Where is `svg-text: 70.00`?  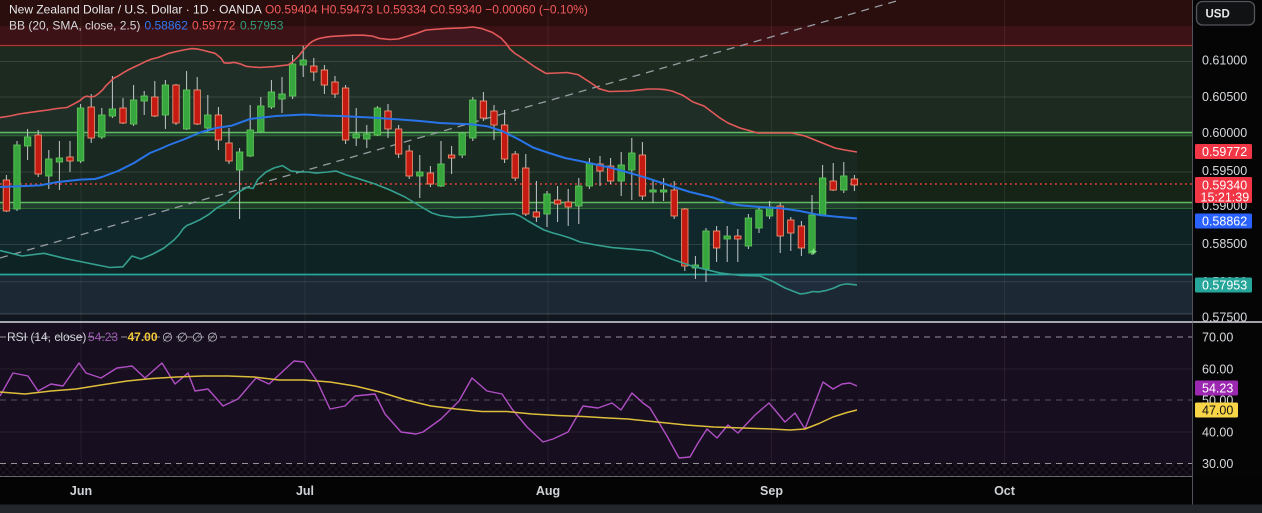 svg-text: 70.00 is located at coordinates (1217, 337).